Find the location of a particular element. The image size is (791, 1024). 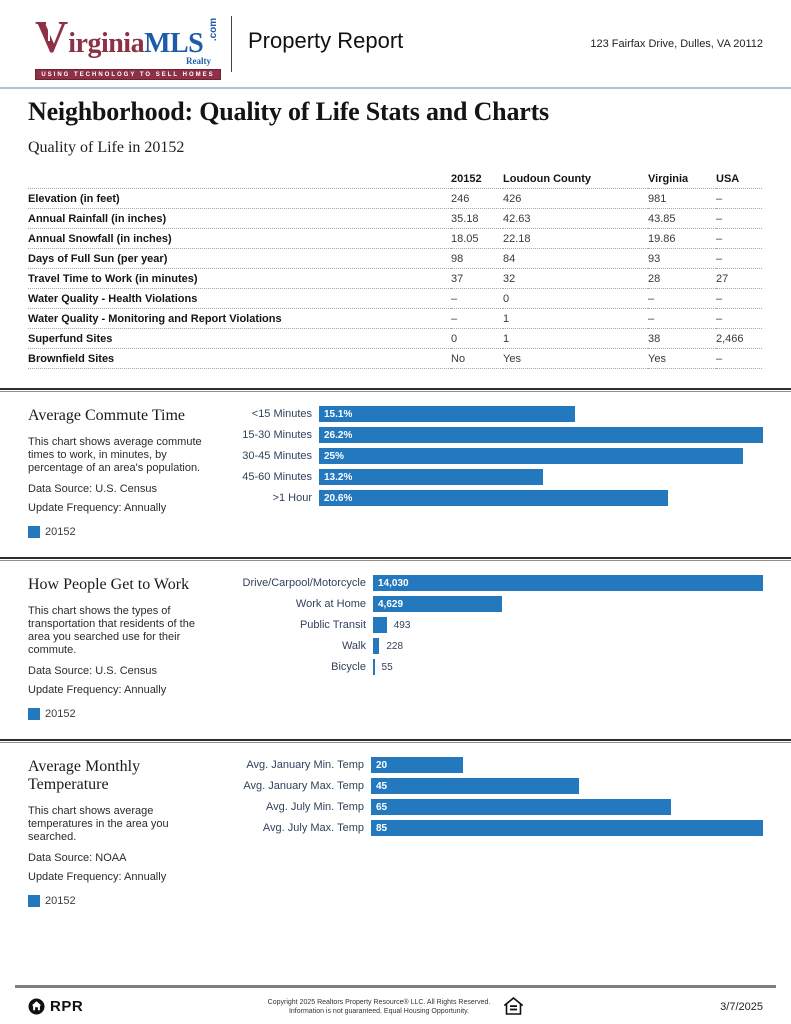

table-row: Brownfield Sites No Yes Yes – is located at coordinates (395, 358).